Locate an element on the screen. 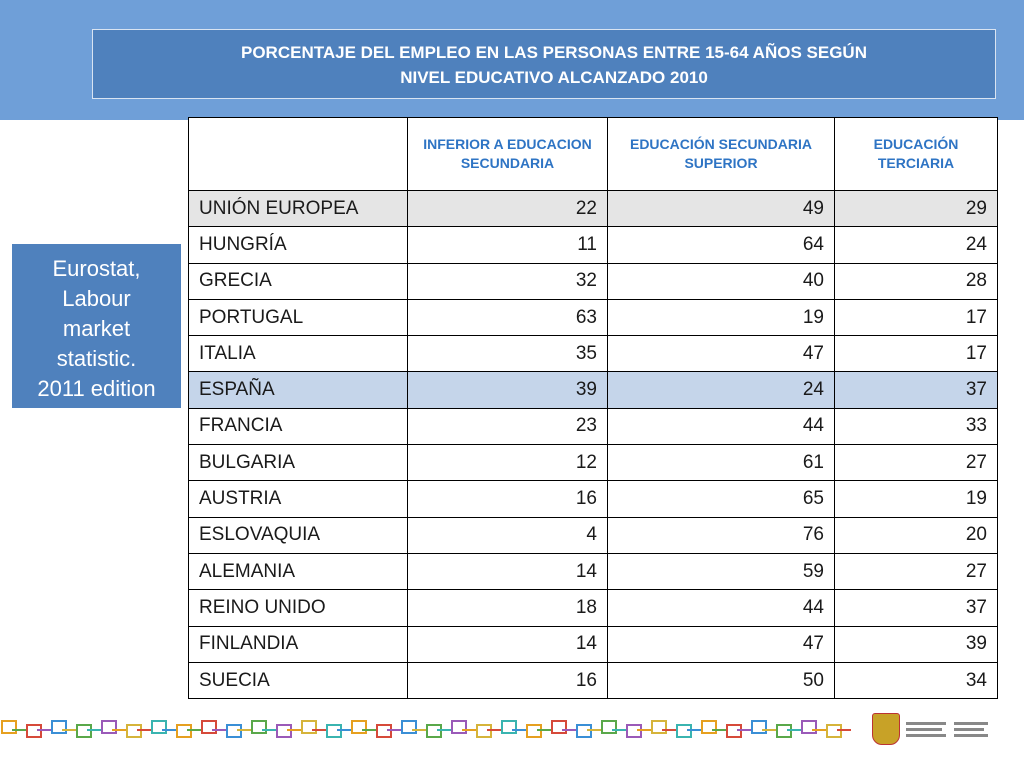  value-terciaria: 20 is located at coordinates (916, 535).